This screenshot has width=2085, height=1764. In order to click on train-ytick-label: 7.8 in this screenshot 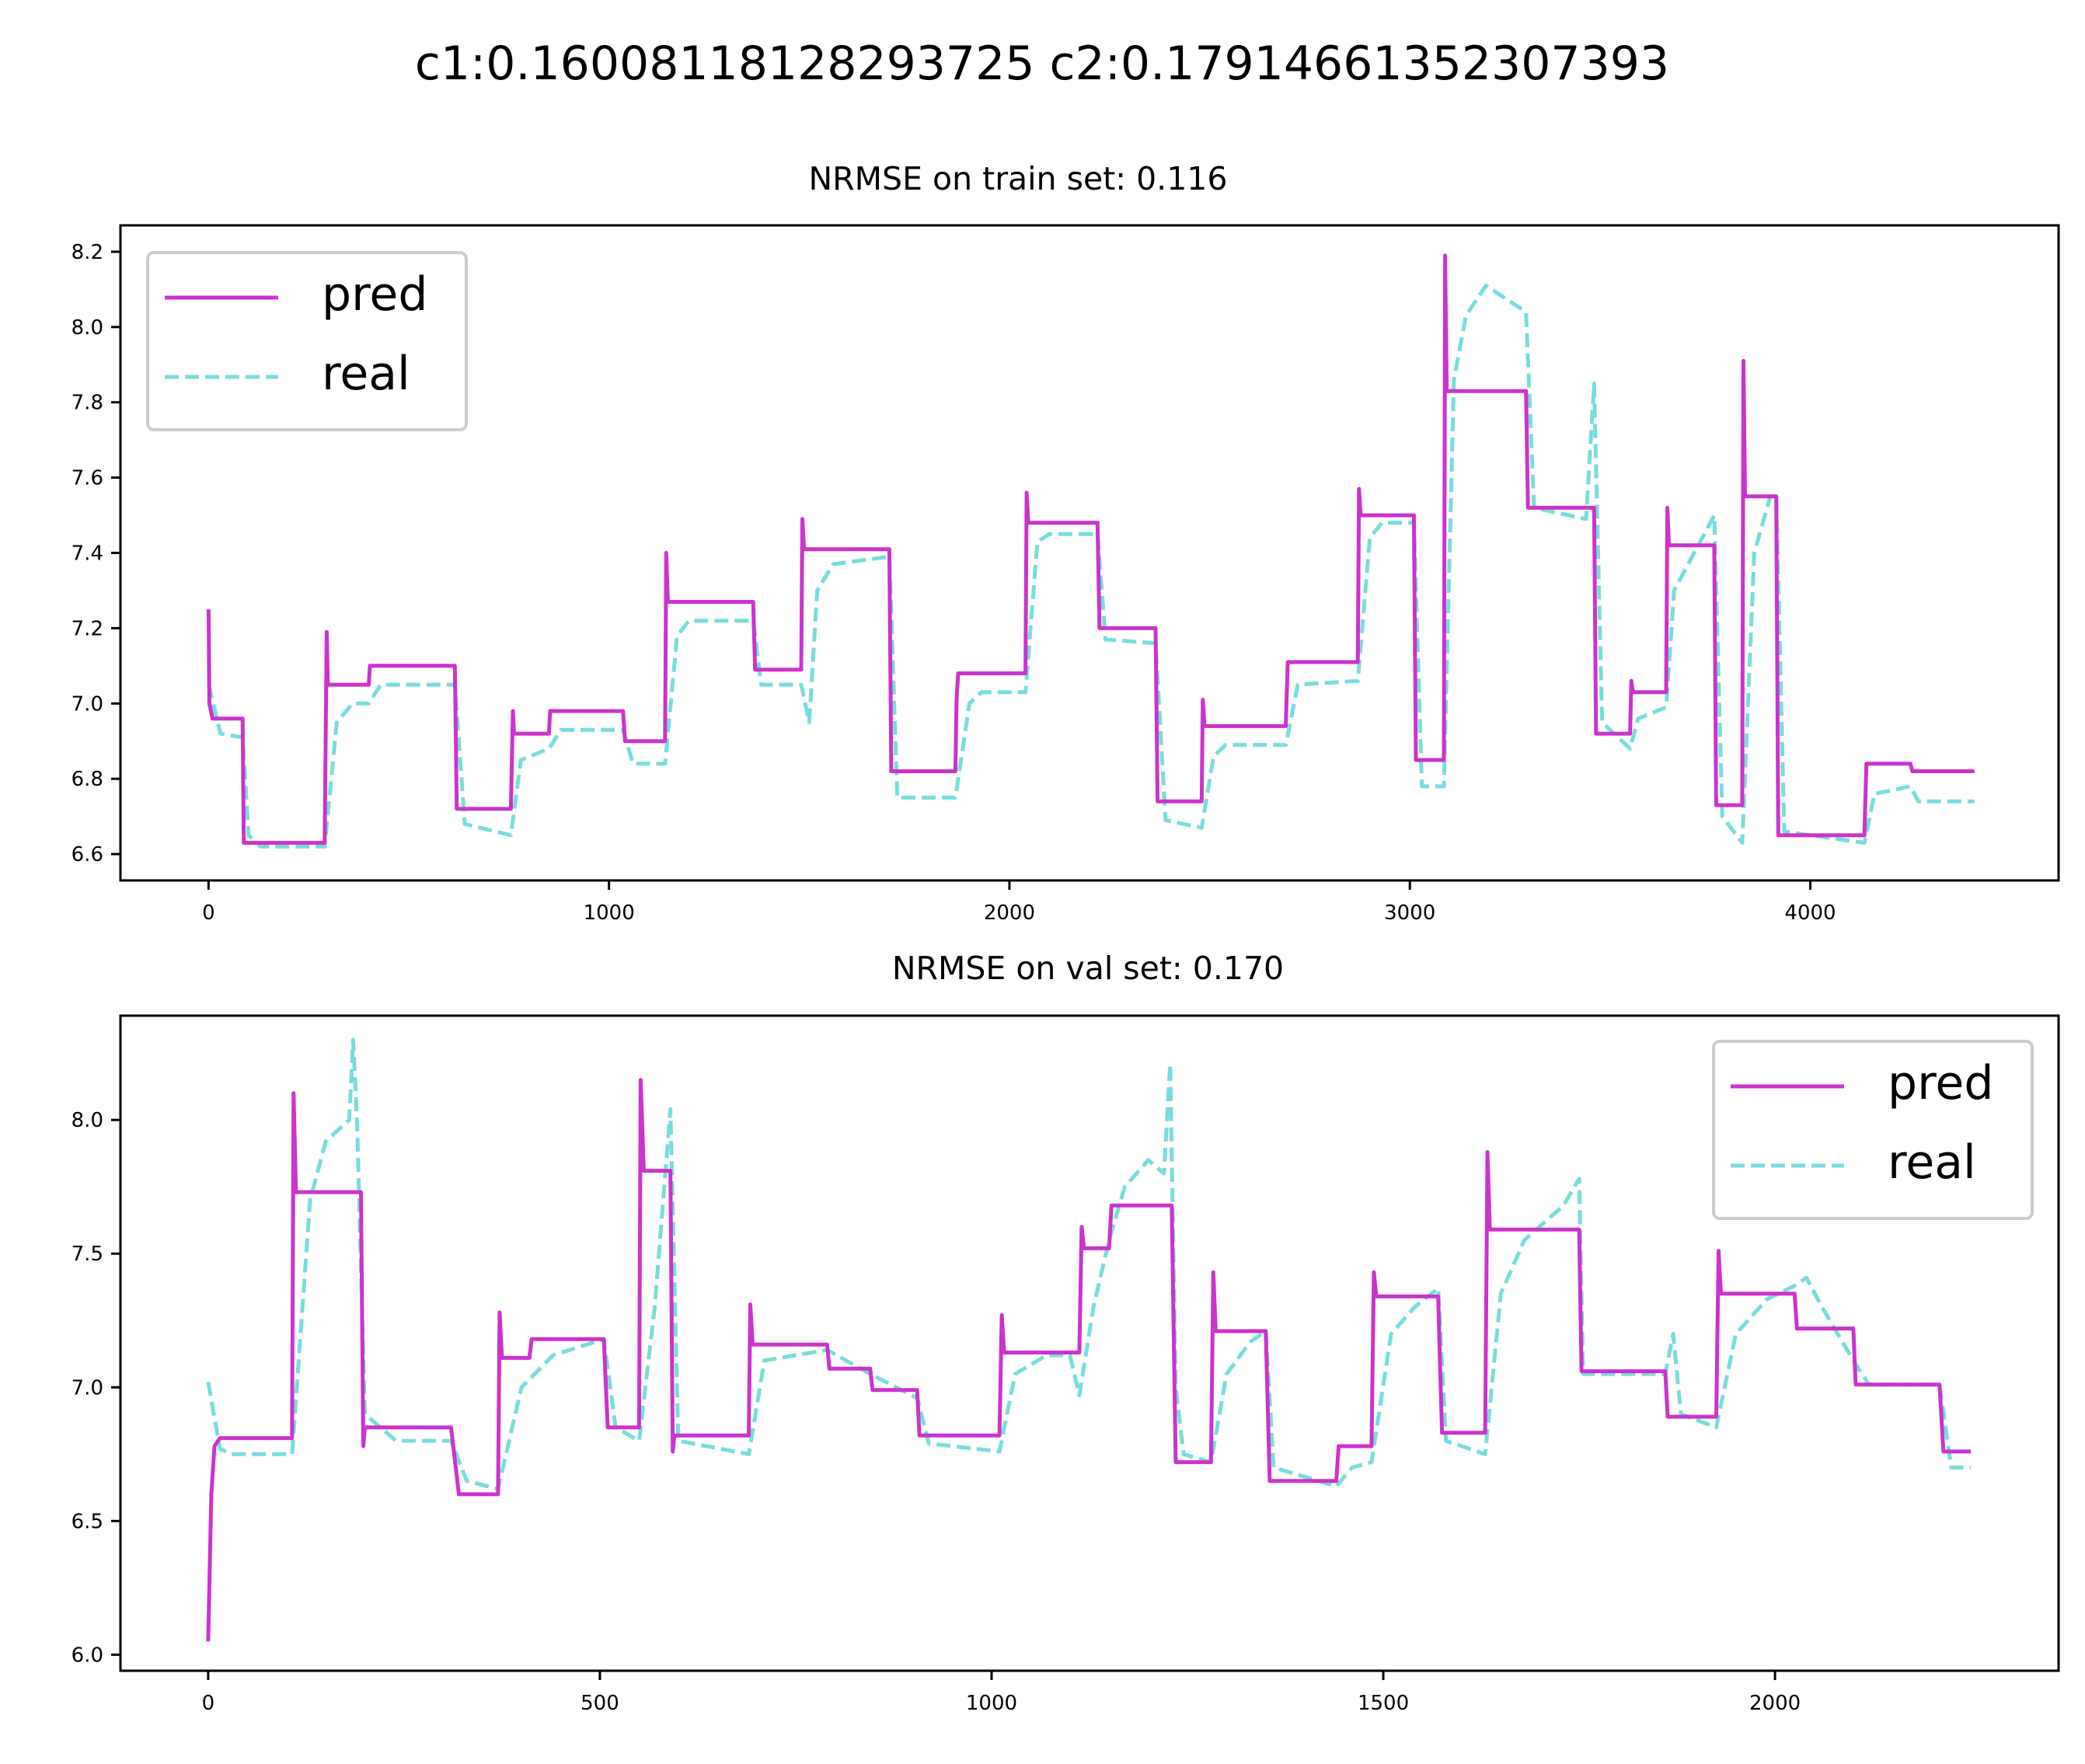, I will do `click(87, 403)`.